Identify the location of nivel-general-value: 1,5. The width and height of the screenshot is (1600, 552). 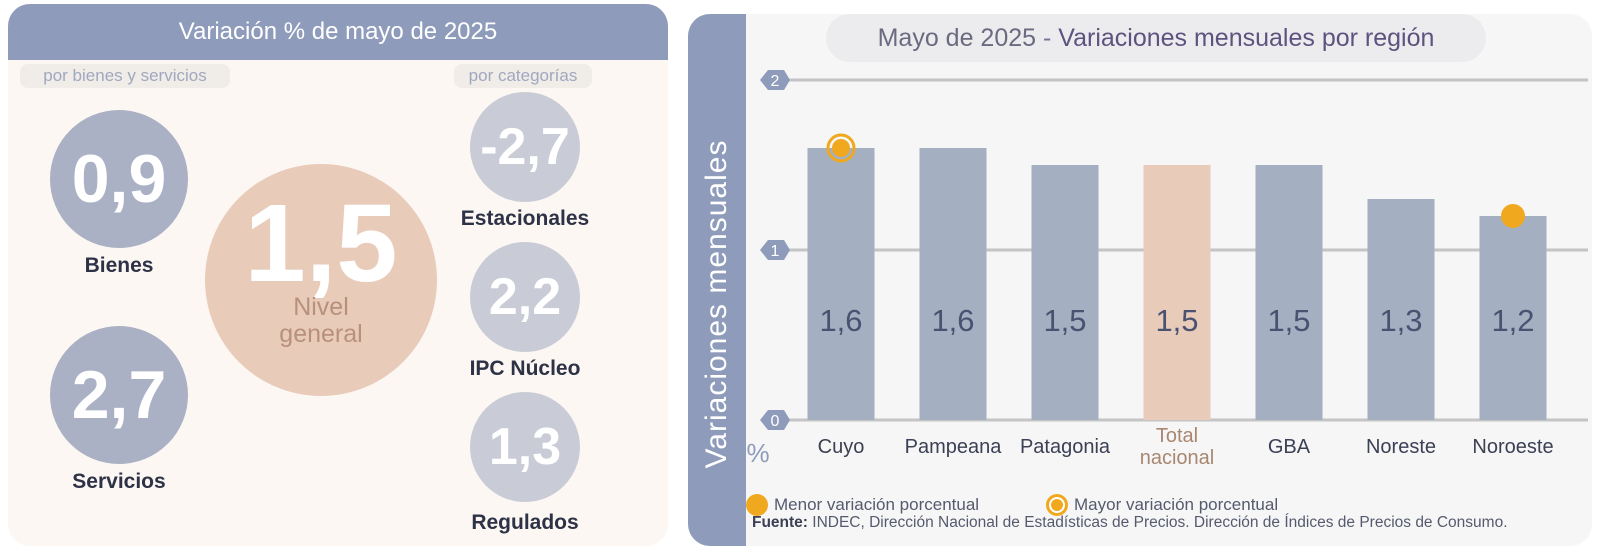
(321, 243).